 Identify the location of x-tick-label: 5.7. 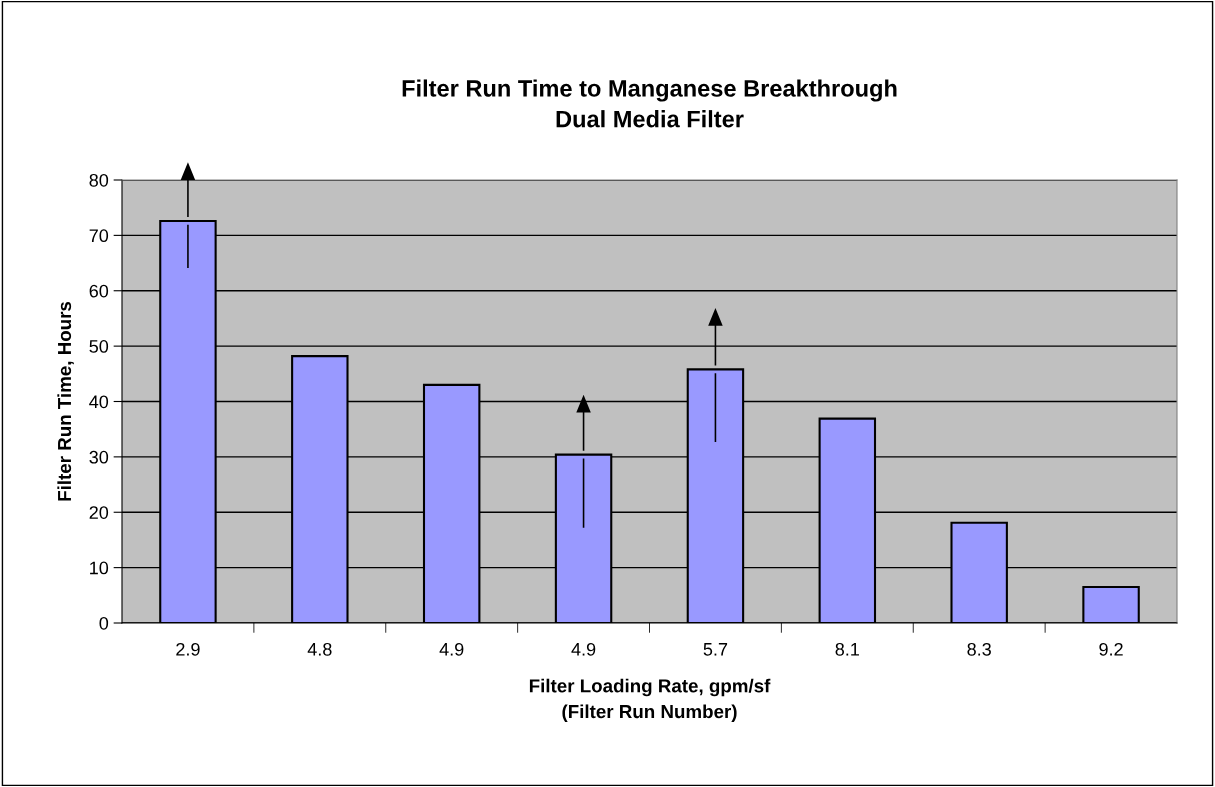
(715, 649).